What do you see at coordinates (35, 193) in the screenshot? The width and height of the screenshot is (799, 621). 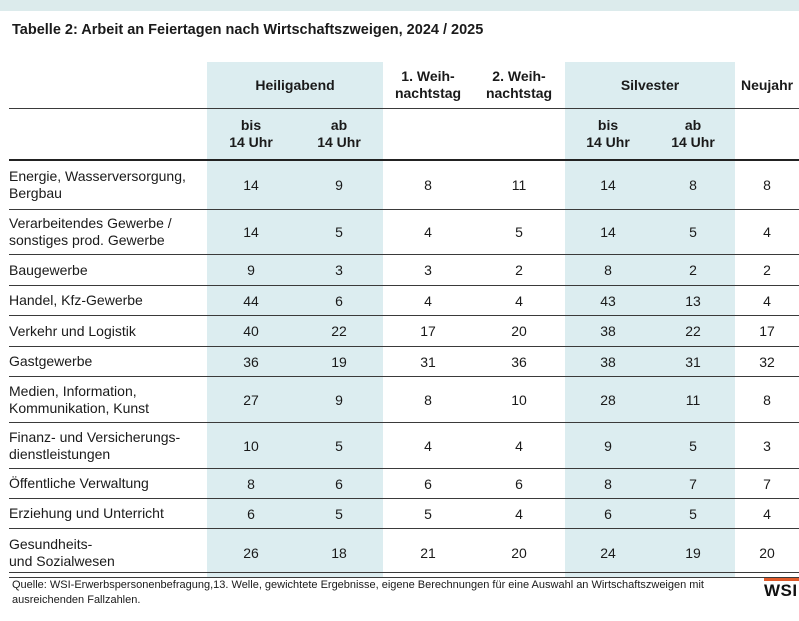 I see `sector-label-line: Bergbau` at bounding box center [35, 193].